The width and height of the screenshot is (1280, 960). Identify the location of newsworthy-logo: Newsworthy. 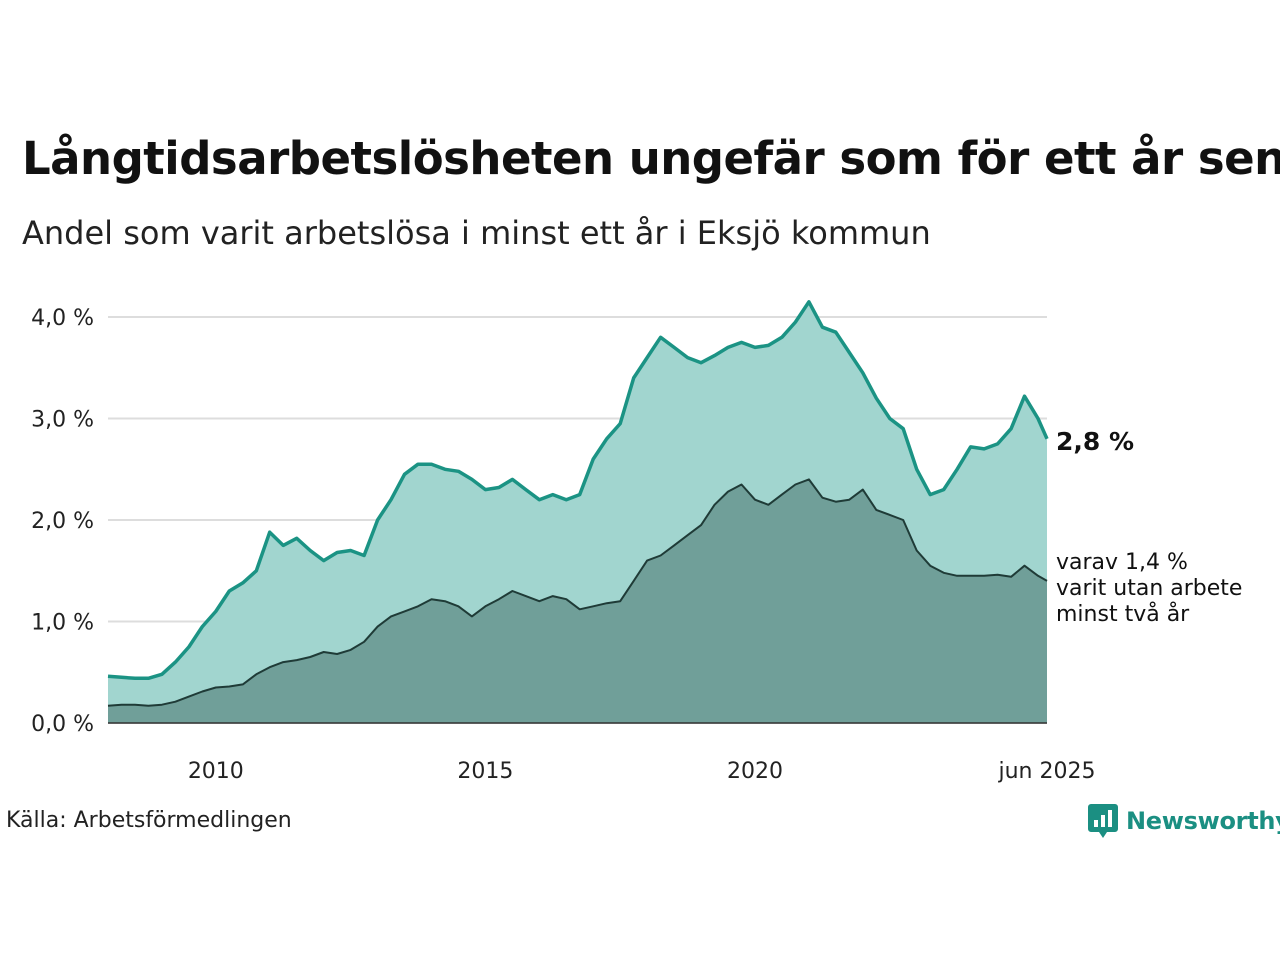
(1184, 821).